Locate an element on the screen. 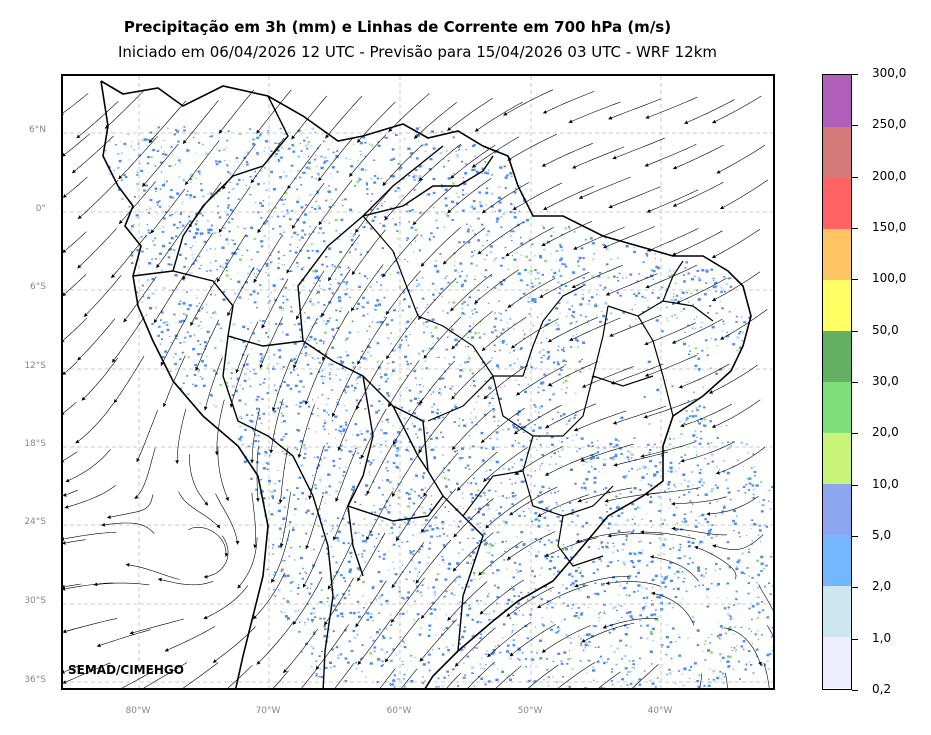 This screenshot has width=931, height=735. colorbar-tick-label: 10,0 is located at coordinates (885, 483).